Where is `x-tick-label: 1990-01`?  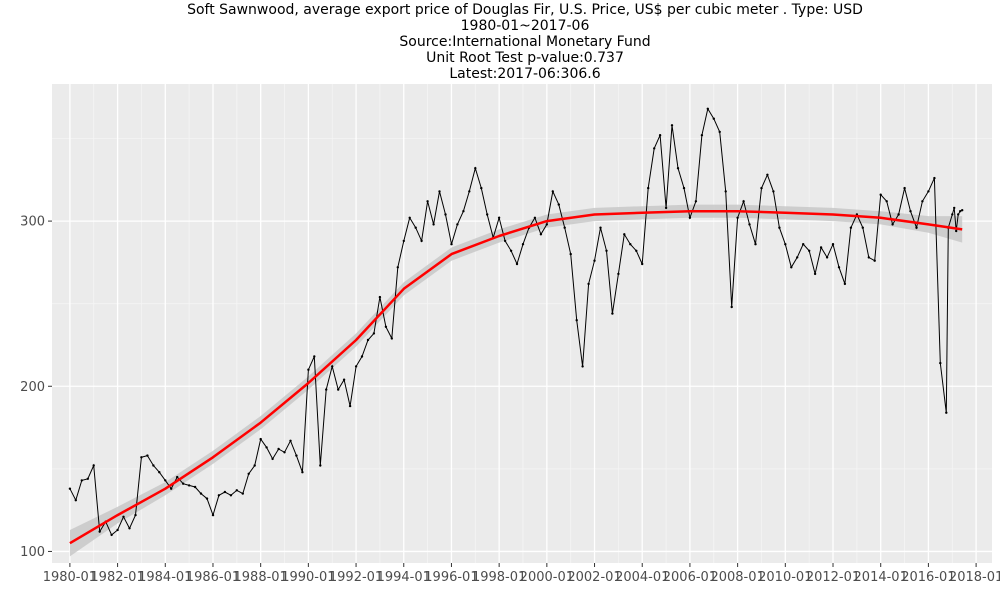 x-tick-label: 1990-01 is located at coordinates (308, 577).